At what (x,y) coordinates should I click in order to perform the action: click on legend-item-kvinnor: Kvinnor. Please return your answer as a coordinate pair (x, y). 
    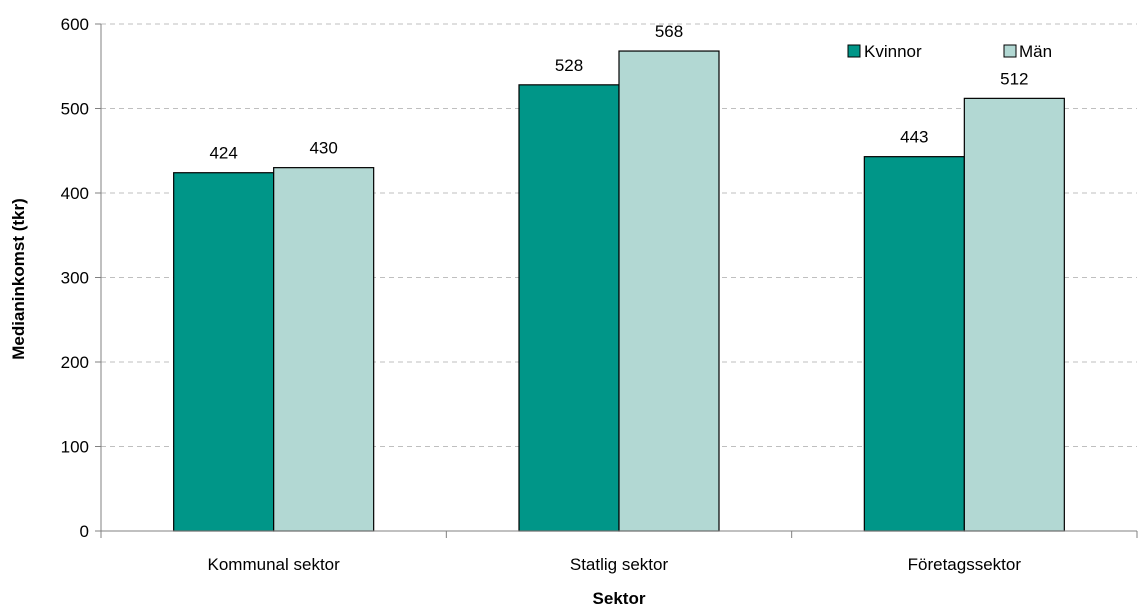
    Looking at the image, I should click on (884, 51).